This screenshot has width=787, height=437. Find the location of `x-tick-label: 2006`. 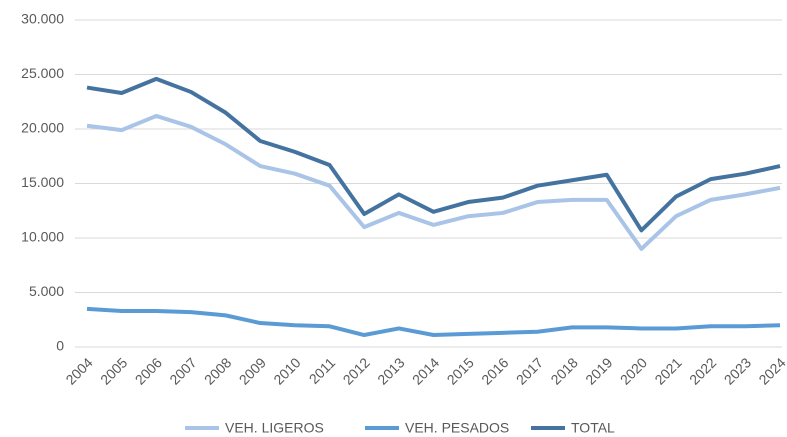

x-tick-label: 2006 is located at coordinates (148, 370).